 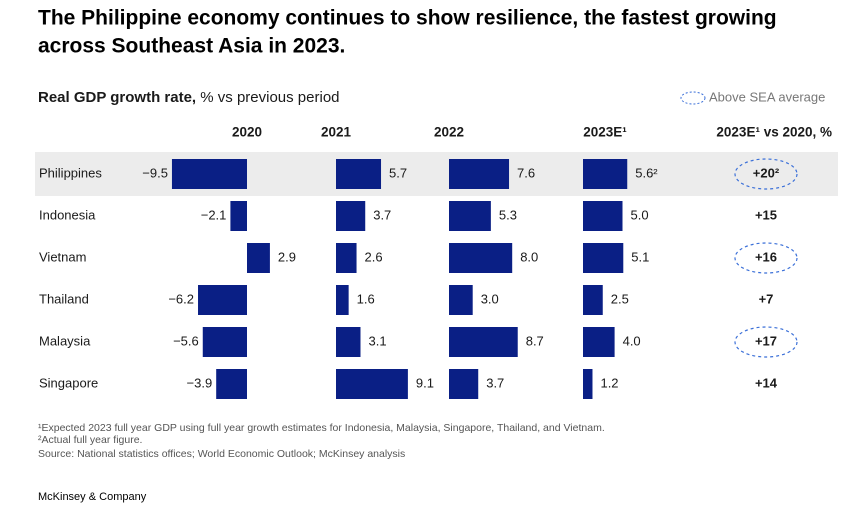 What do you see at coordinates (766, 382) in the screenshot?
I see `comparison-value: +14` at bounding box center [766, 382].